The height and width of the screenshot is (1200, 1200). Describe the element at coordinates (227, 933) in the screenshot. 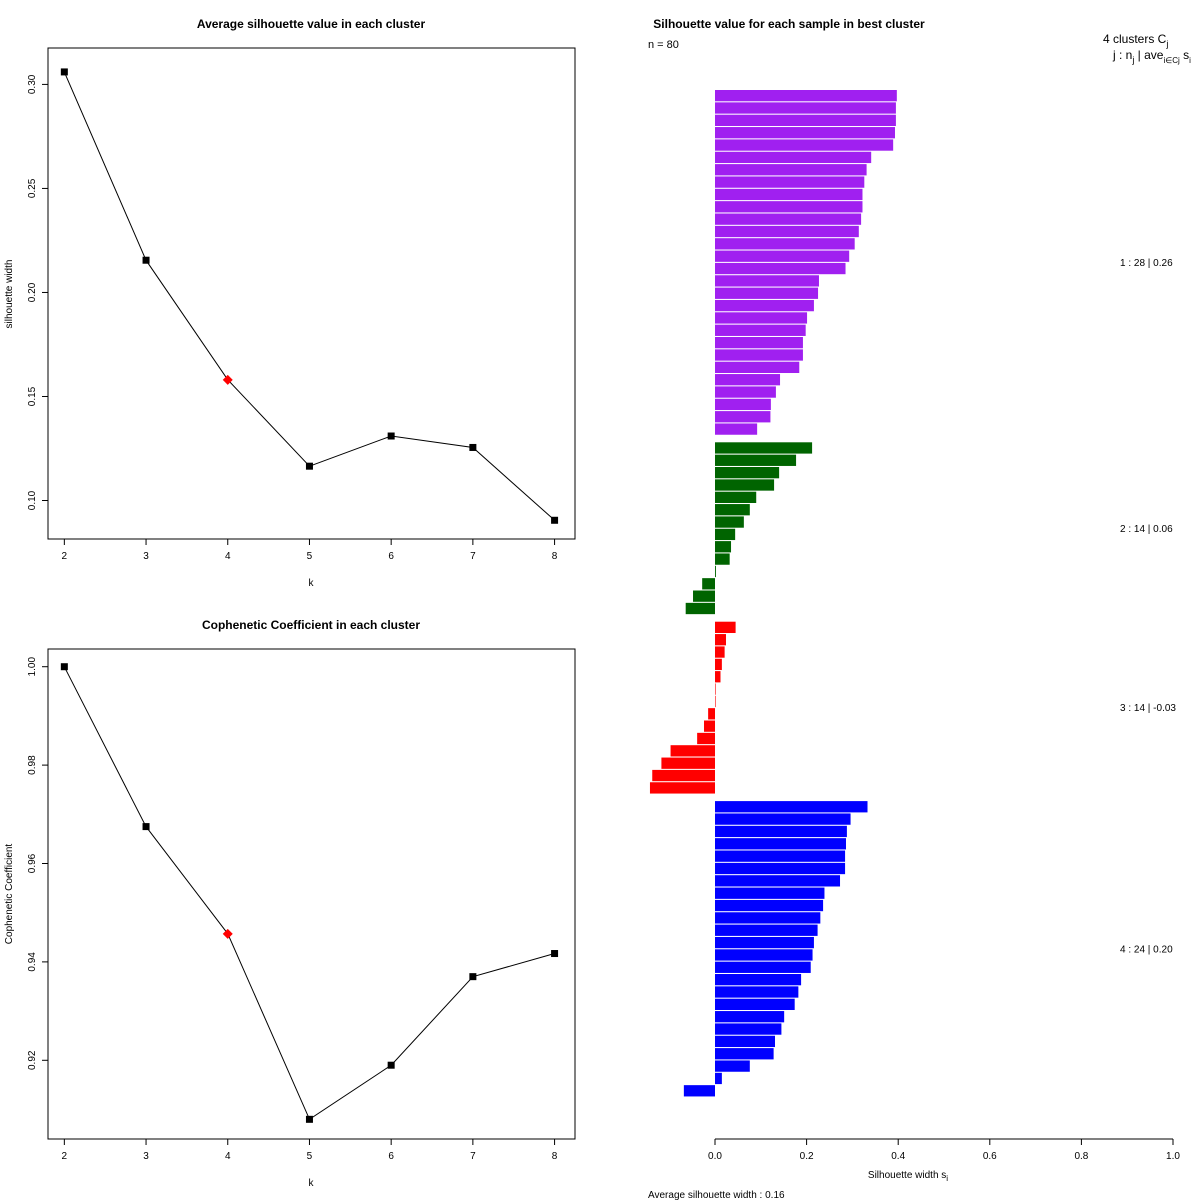

I see `cophenetic-point-highlight` at that location.